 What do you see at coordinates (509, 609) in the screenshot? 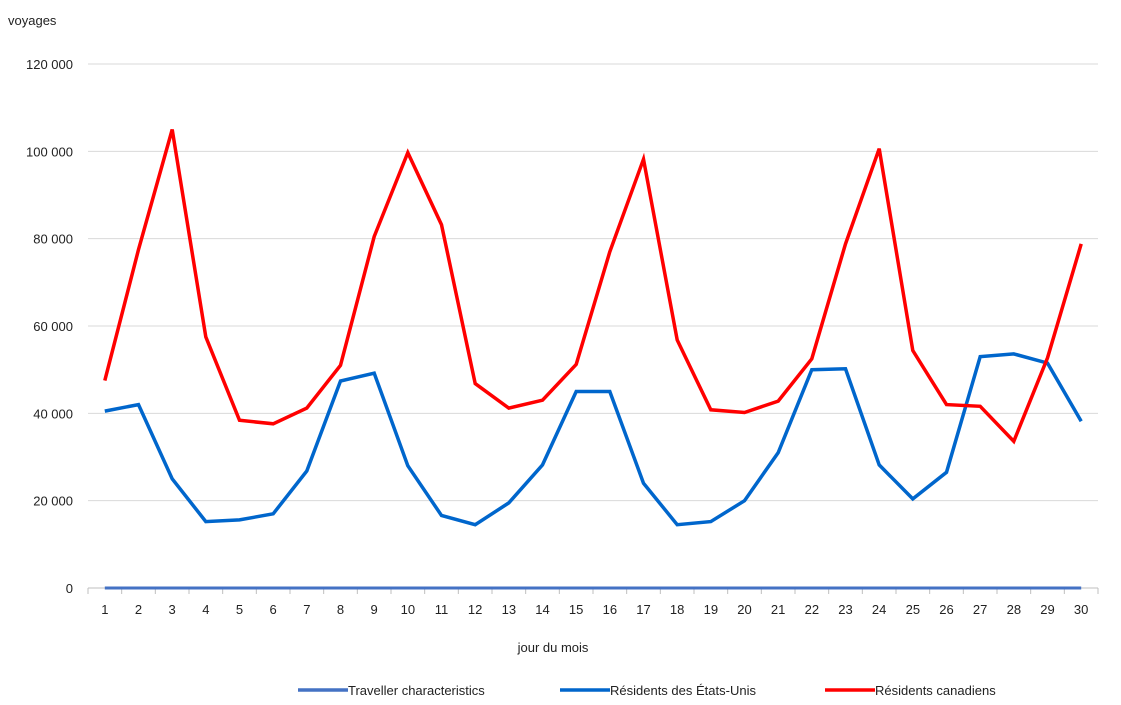
I see `x-tick-label: 13` at bounding box center [509, 609].